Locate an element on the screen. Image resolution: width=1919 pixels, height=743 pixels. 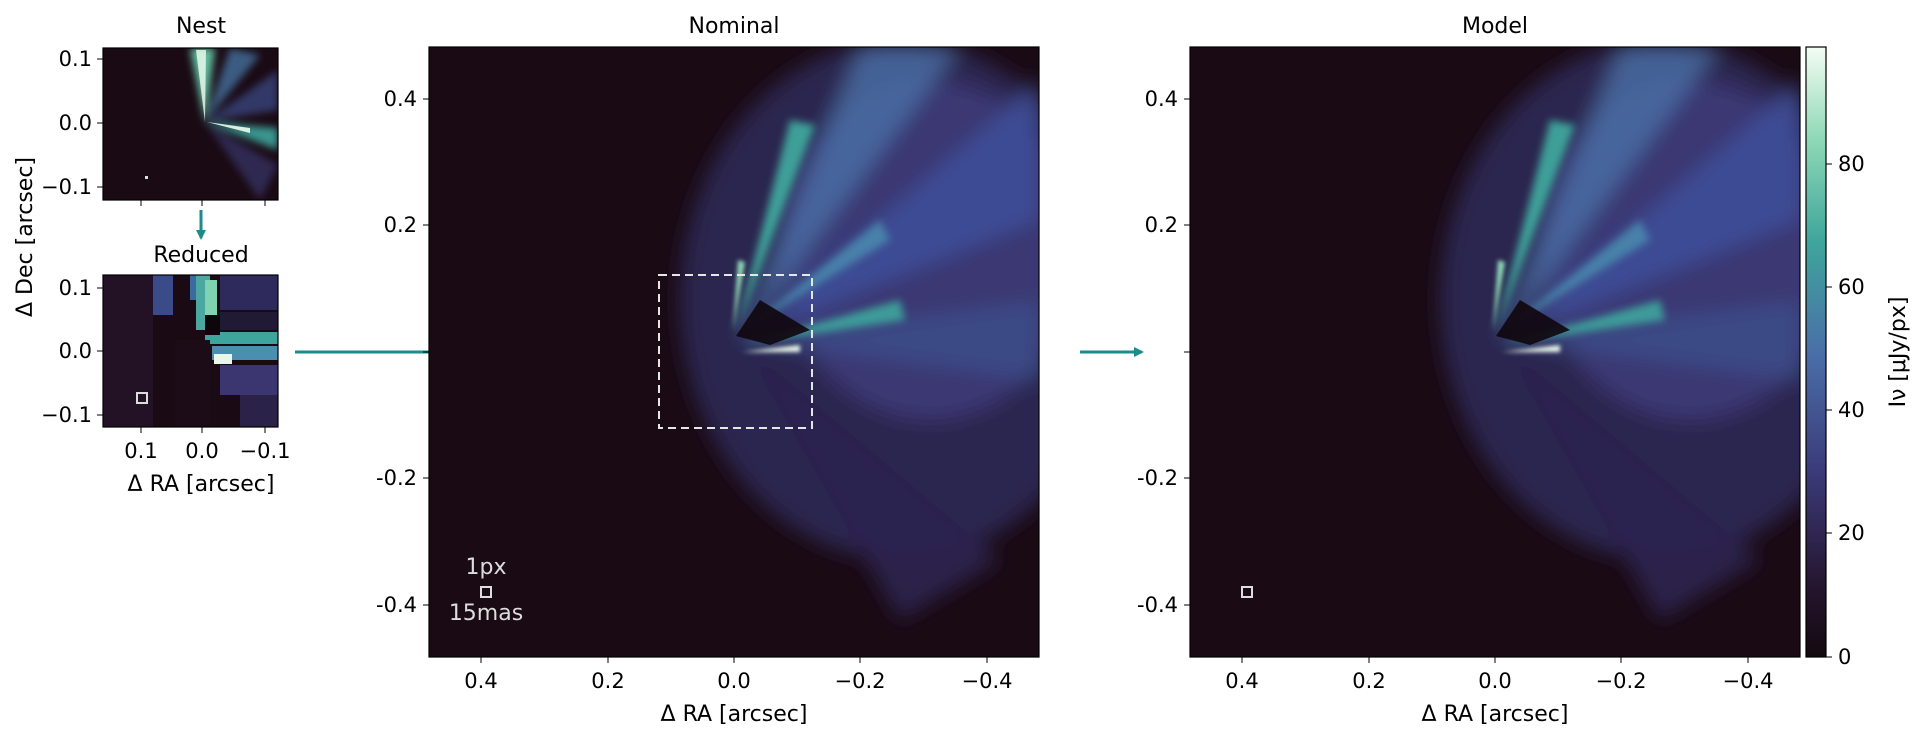
reduced-y-ticks: 0.1 0.0 −0.1 is located at coordinates (72, 351).